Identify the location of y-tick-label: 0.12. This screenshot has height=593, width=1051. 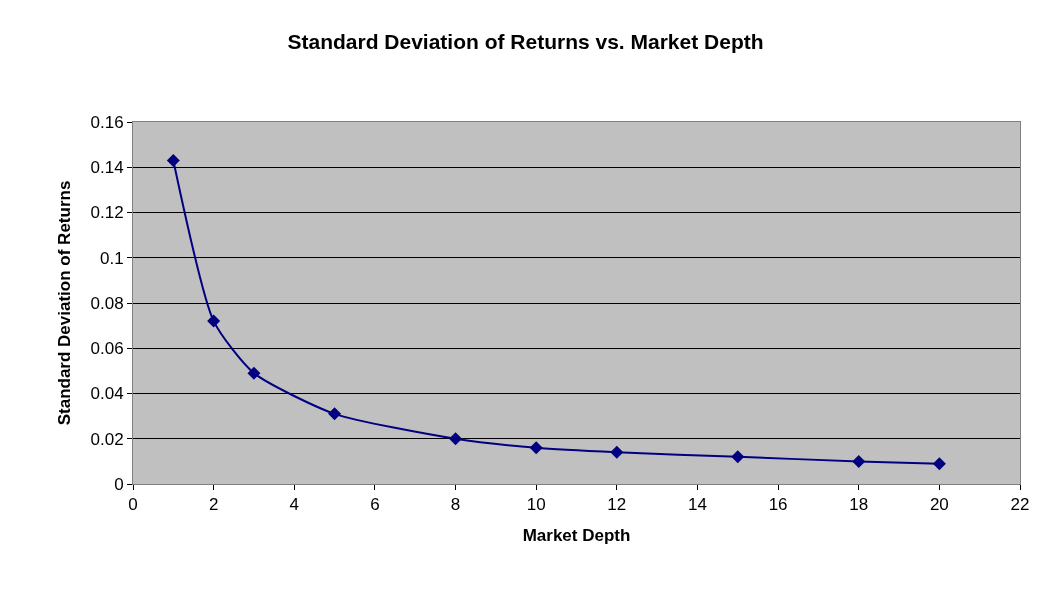
(107, 213).